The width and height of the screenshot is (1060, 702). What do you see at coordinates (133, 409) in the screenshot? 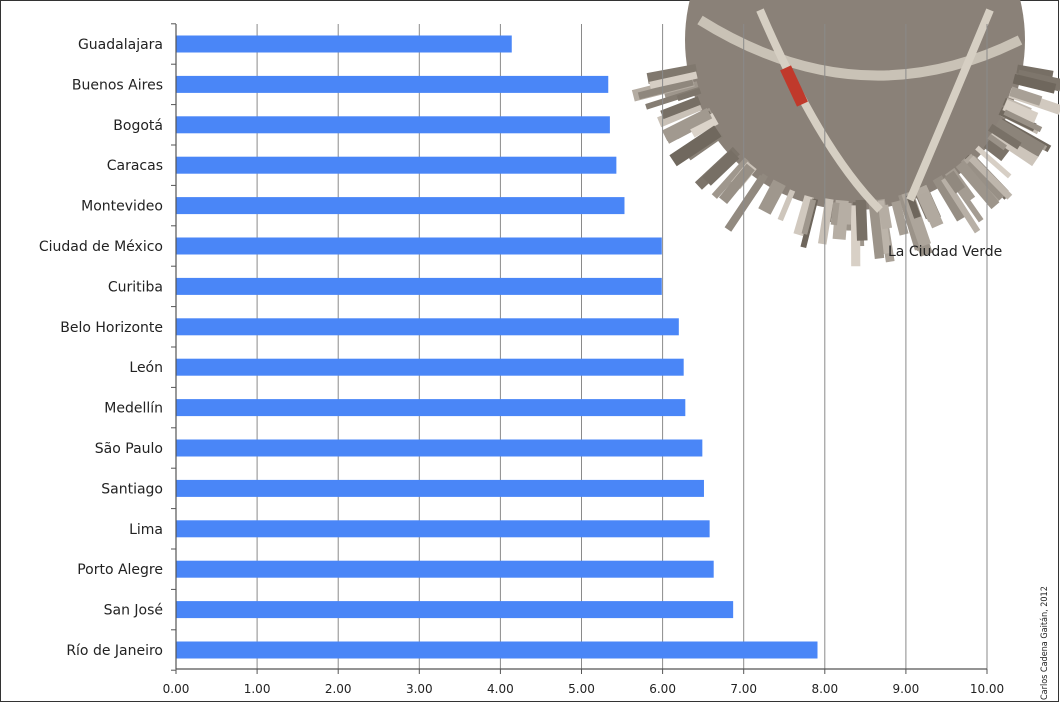
I see `category-label: Medellín` at bounding box center [133, 409].